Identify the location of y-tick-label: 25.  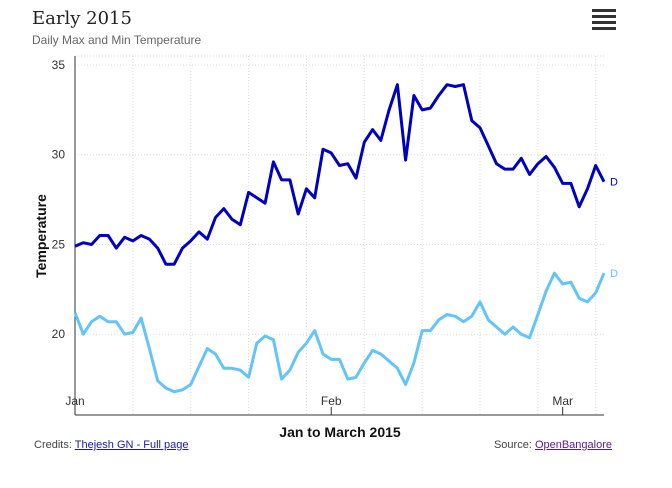
(59, 244).